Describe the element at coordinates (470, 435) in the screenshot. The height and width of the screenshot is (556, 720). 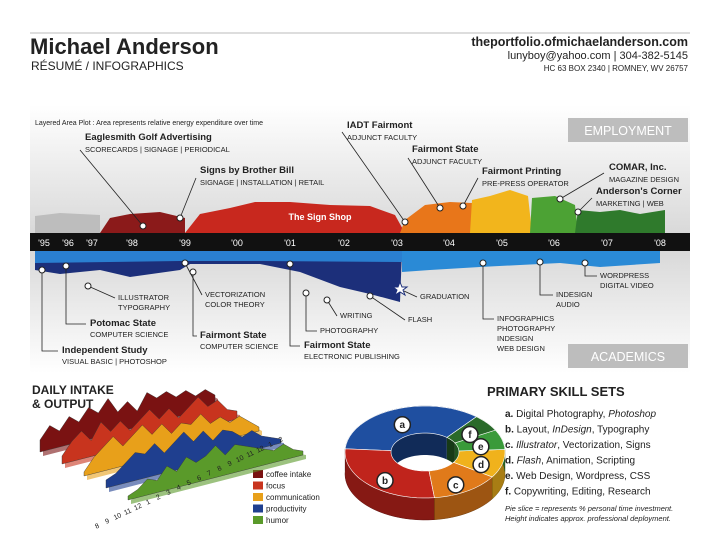
I see `slice-letter: f` at that location.